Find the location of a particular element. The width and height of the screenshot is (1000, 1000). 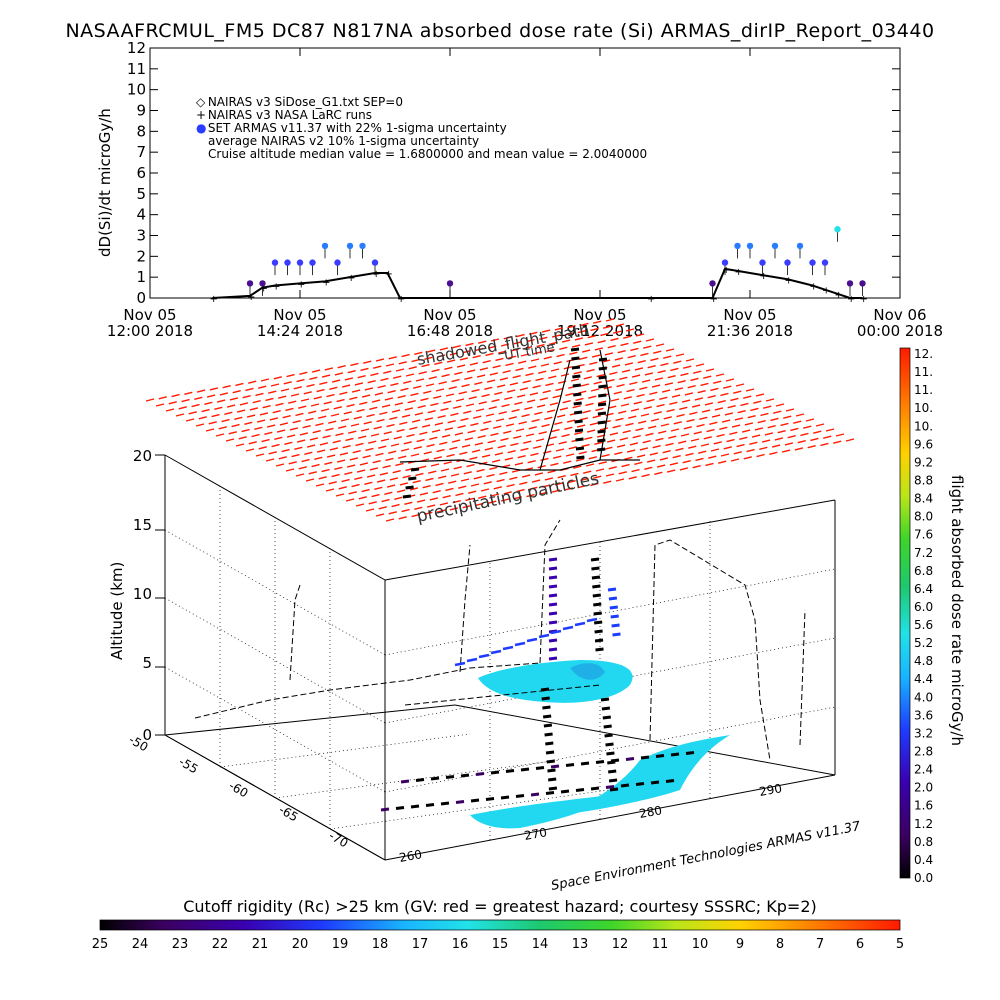

armas-point is located at coordinates (812, 262).